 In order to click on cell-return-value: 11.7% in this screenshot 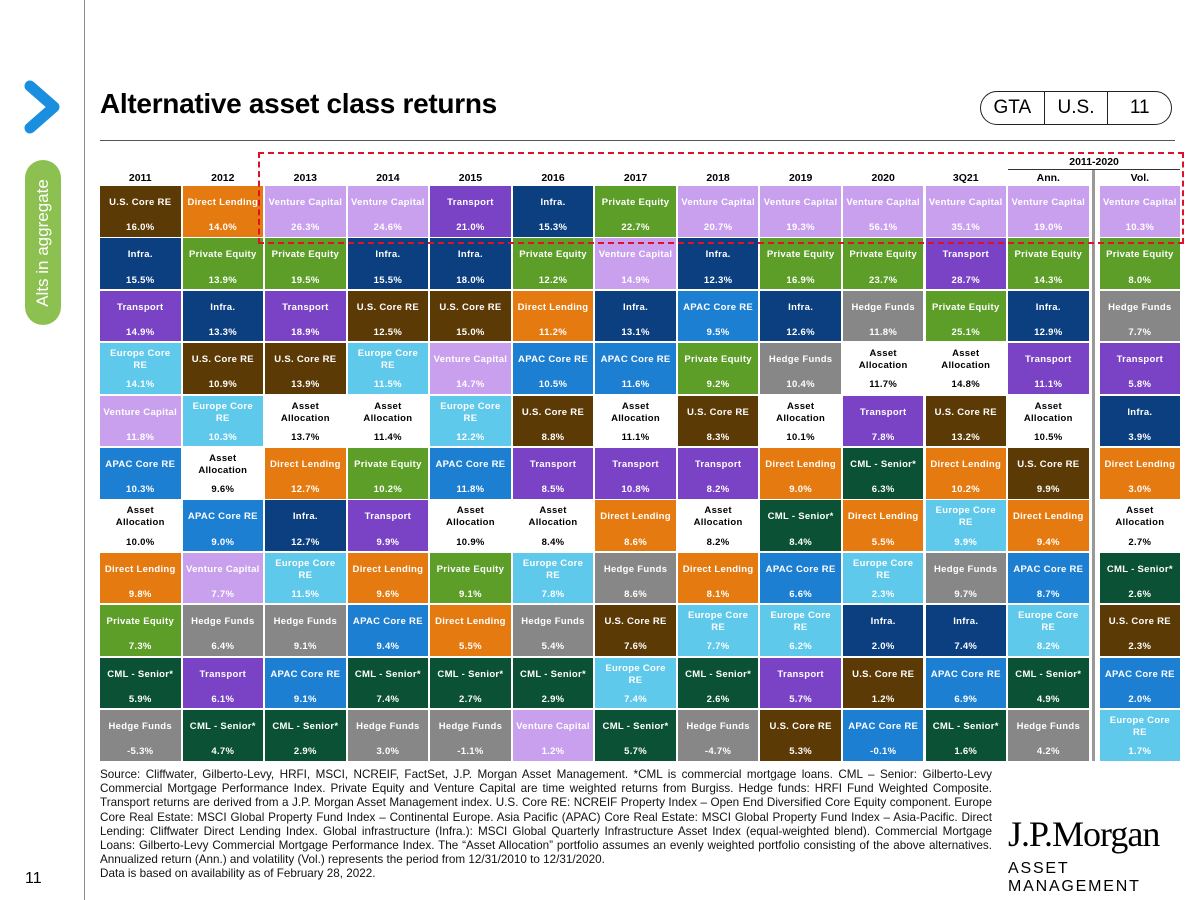, I will do `click(883, 385)`.